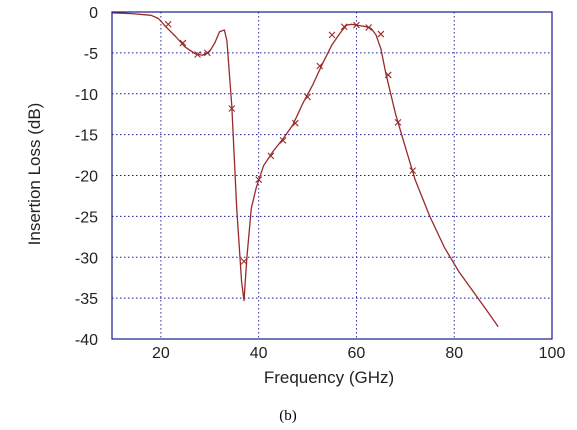 This screenshot has width=577, height=430. Describe the element at coordinates (288, 416) in the screenshot. I see `figure-caption: (b)` at that location.